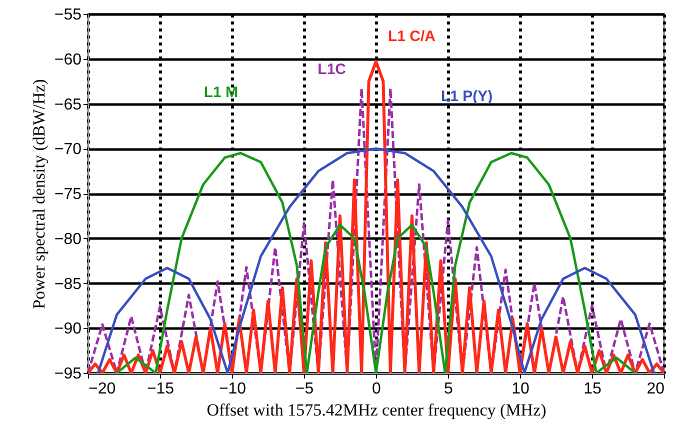  Describe the element at coordinates (377, 389) in the screenshot. I see `x-tick-label: 0` at that location.